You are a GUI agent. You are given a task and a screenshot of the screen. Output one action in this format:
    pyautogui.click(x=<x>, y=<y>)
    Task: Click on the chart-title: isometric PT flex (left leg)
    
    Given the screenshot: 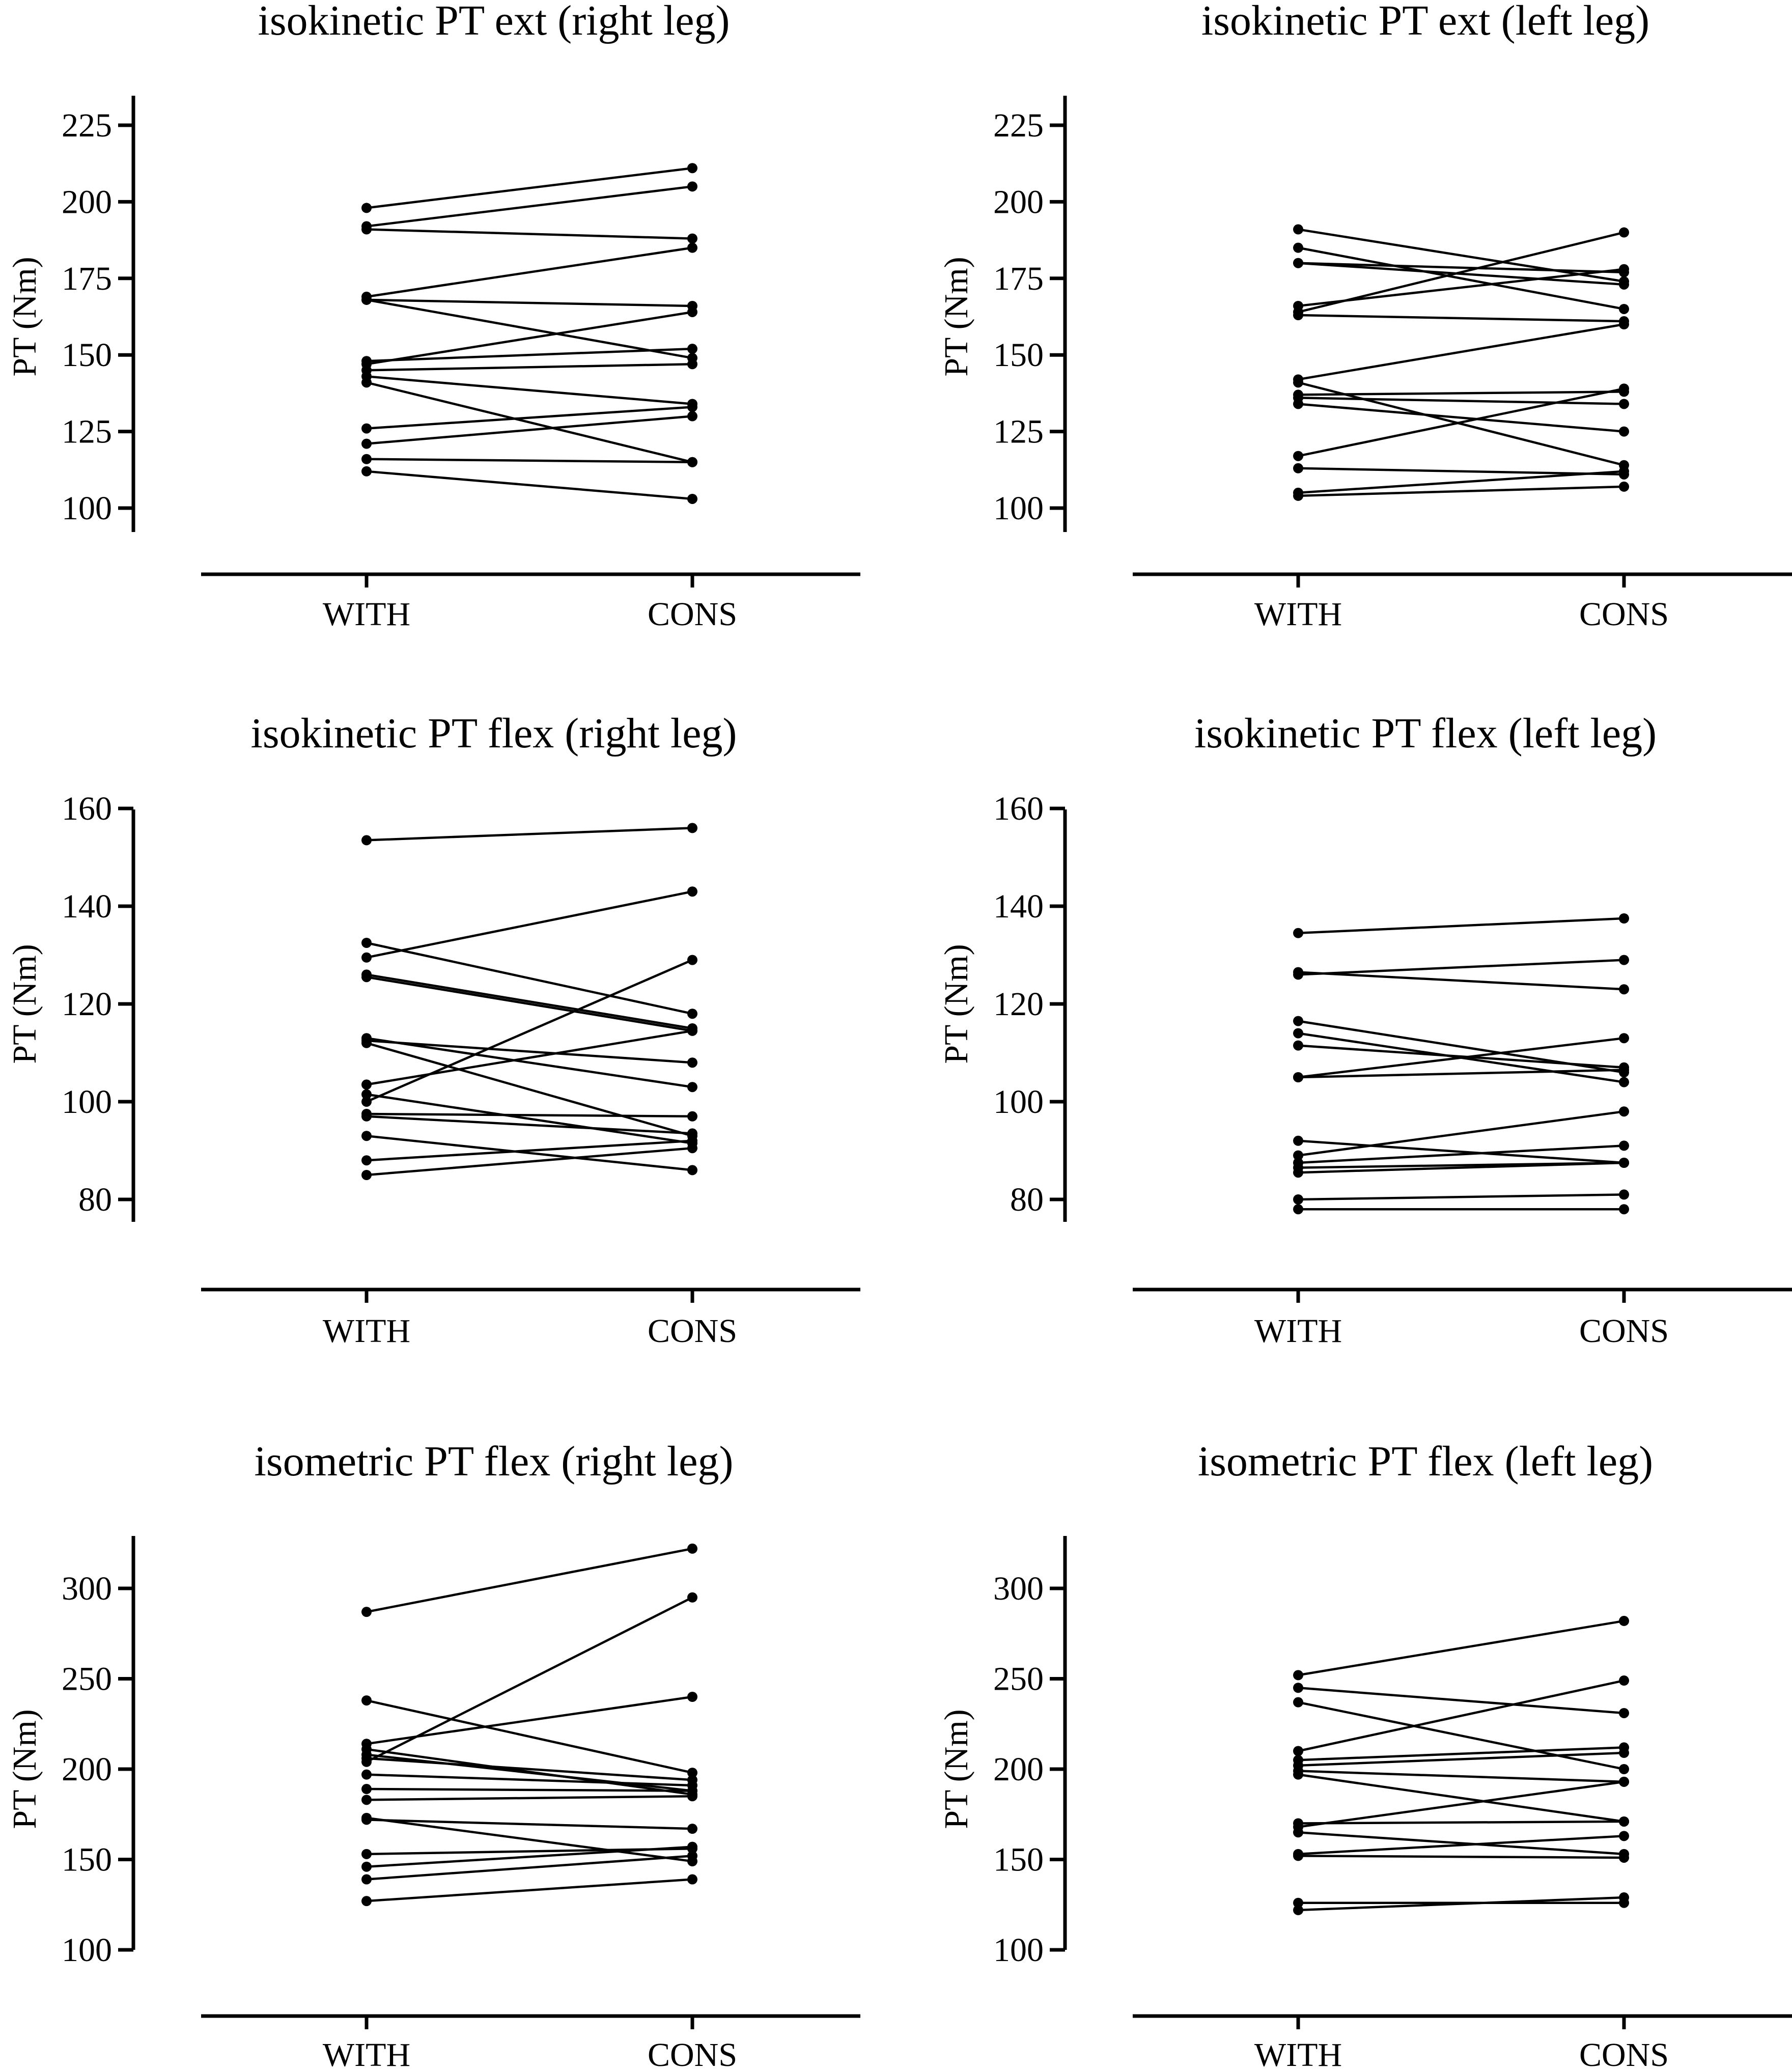 What is the action you would take?
    pyautogui.click(x=1425, y=1461)
    